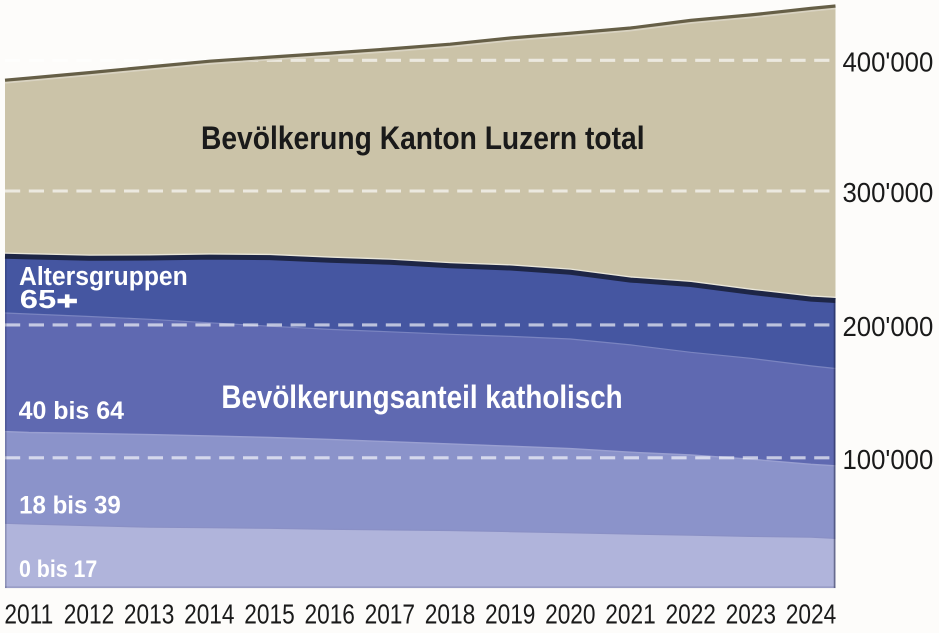 This screenshot has width=939, height=633. What do you see at coordinates (58, 569) in the screenshot?
I see `svg-text: 0 bis 17` at bounding box center [58, 569].